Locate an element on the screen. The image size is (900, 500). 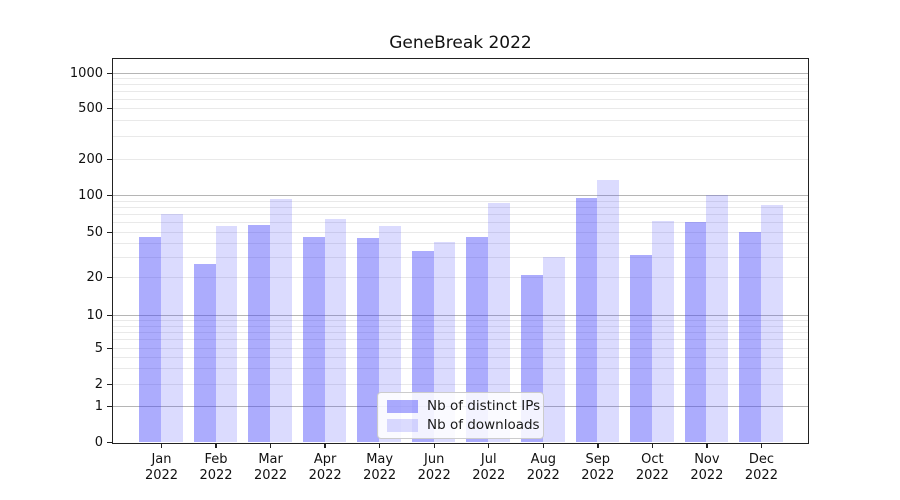
x-tick-label-jan: Jan 2022 is located at coordinates (161, 467).